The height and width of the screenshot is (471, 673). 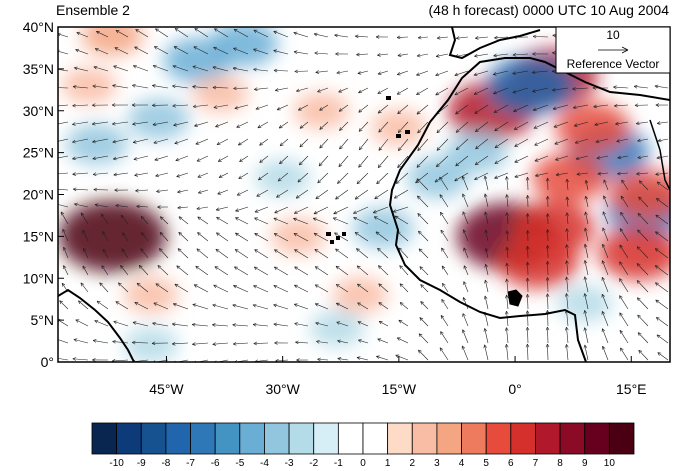 I want to click on colorbar-label: 0, so click(x=363, y=463).